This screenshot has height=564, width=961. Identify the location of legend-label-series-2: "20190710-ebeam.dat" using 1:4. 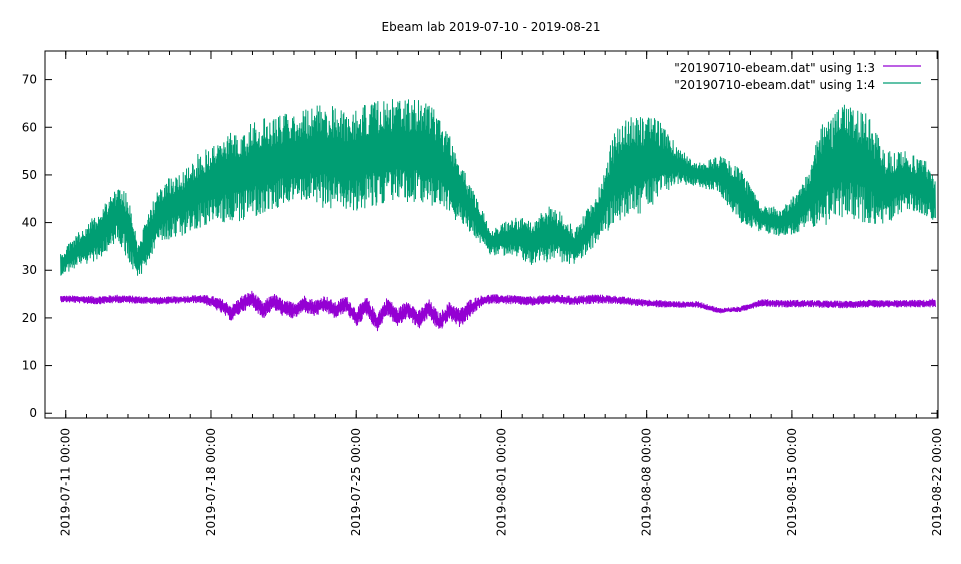
(774, 85).